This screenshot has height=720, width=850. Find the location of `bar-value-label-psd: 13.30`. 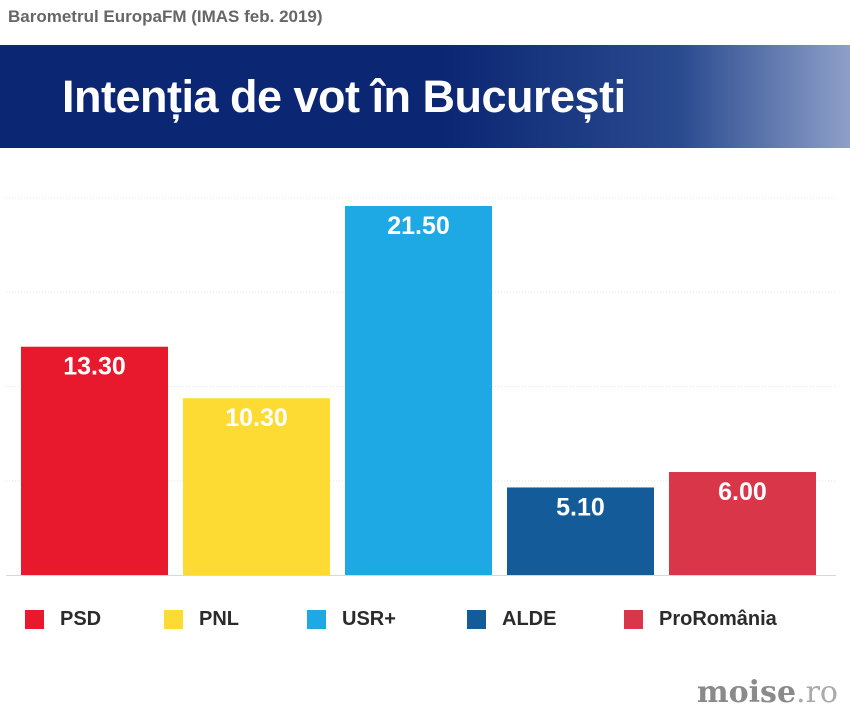

bar-value-label-psd: 13.30 is located at coordinates (94, 367).